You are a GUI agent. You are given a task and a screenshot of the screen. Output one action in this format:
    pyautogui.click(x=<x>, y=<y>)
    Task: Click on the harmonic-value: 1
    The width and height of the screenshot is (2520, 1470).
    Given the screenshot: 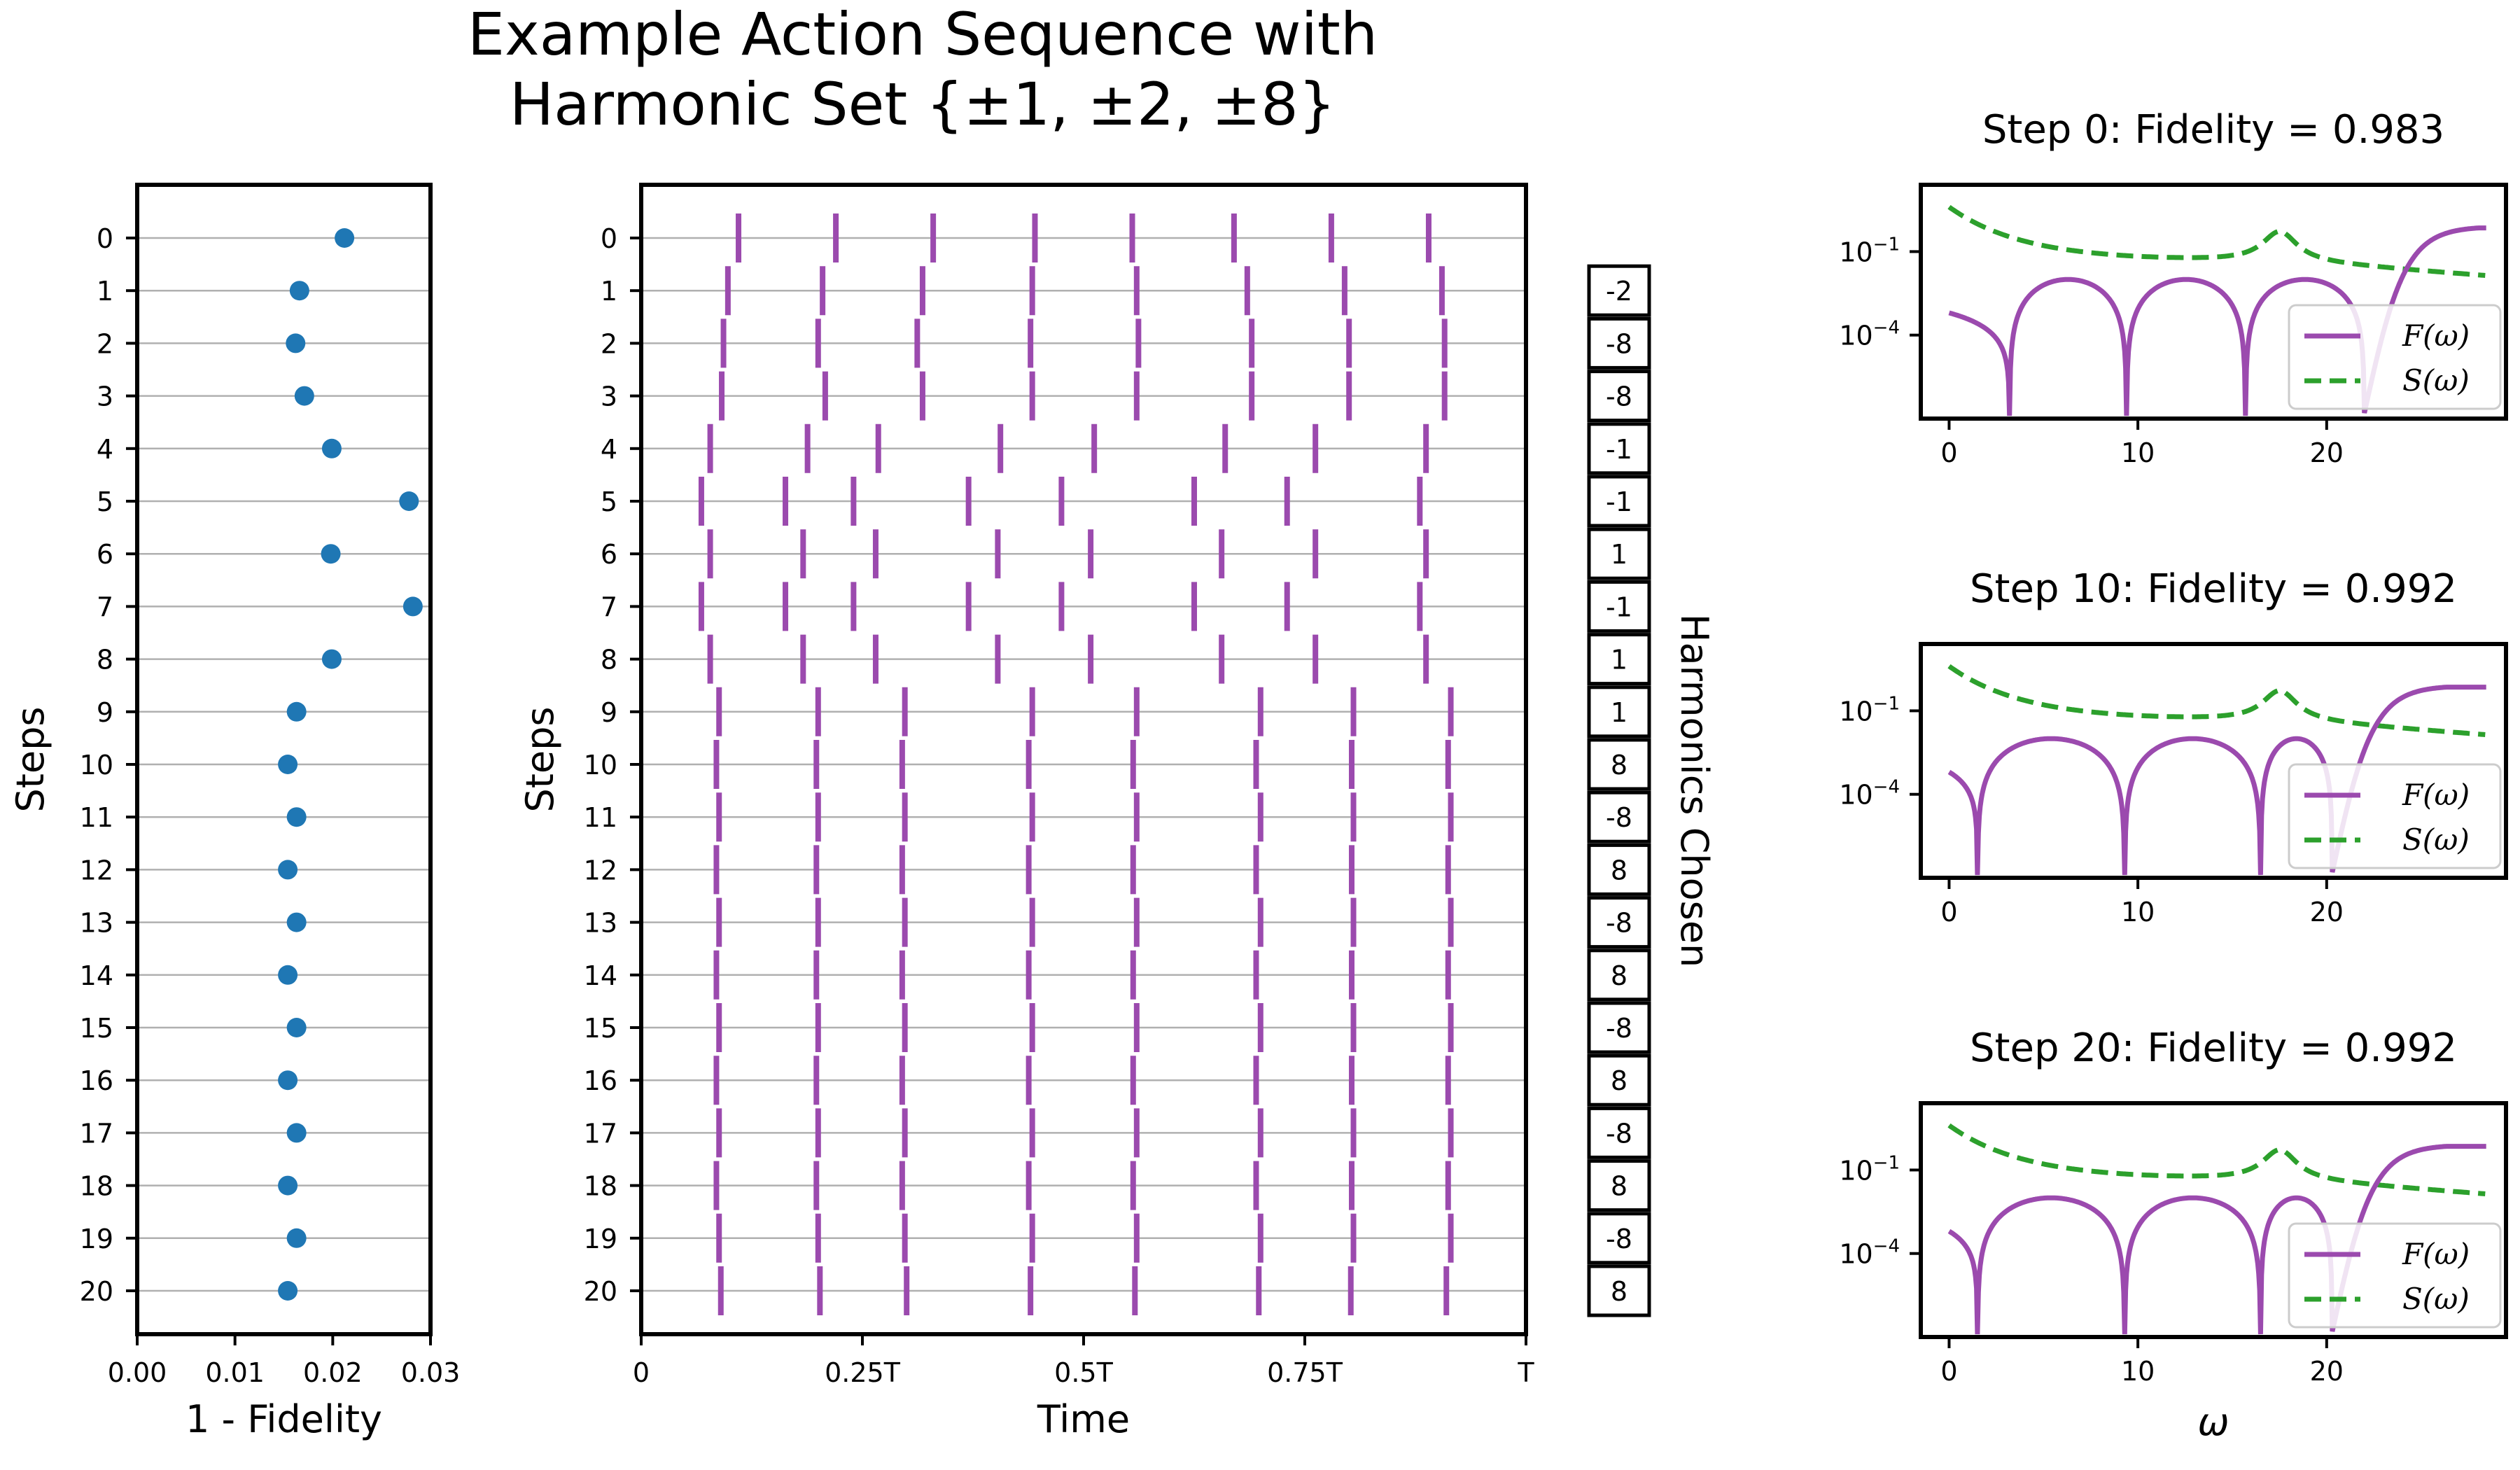 What is the action you would take?
    pyautogui.click(x=1619, y=554)
    